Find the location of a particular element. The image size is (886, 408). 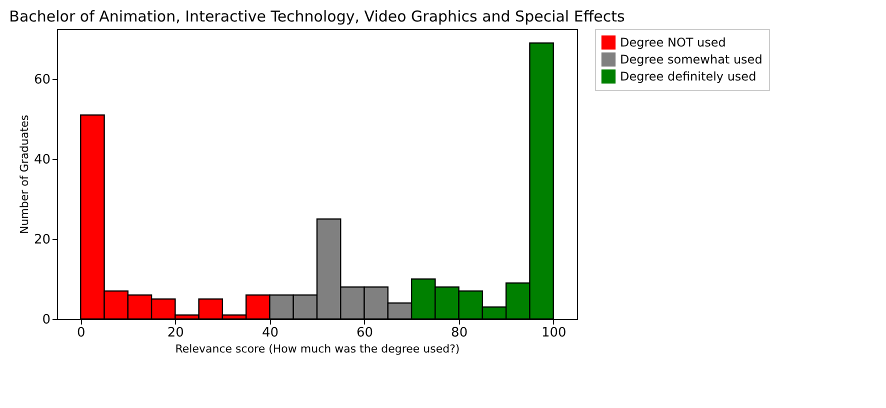

chart-title: Bachelor of Animation, Interactive Technology, Video Graphics and Special Effects is located at coordinates (317, 17).